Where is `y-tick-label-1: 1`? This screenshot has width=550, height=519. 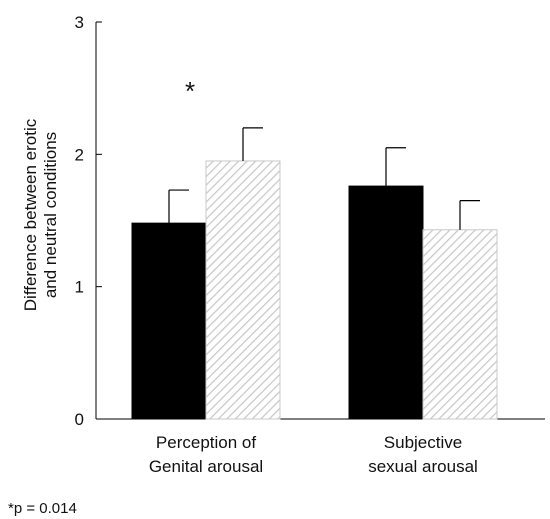 y-tick-label-1: 1 is located at coordinates (79, 287).